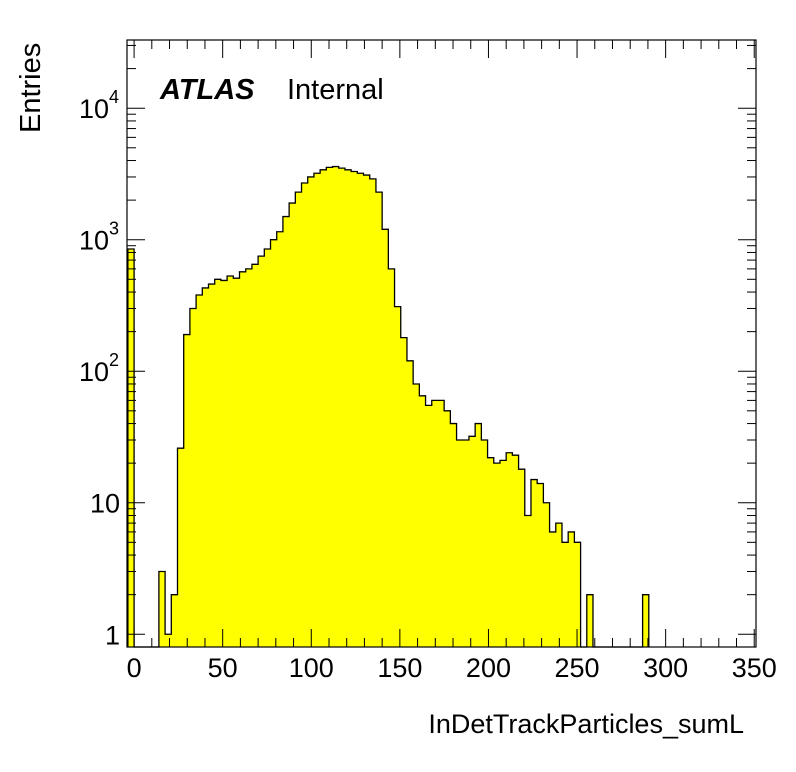 Image resolution: width=796 pixels, height=772 pixels. I want to click on y-axis-title: Entries, so click(31, 88).